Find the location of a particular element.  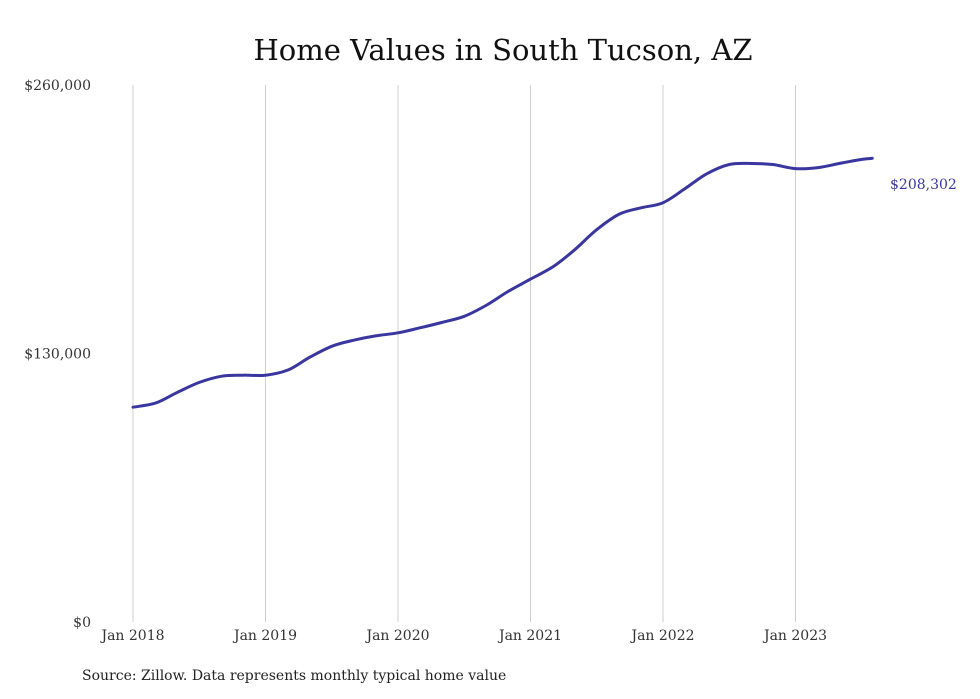

y-axis: $0 $130,000 $260,000 is located at coordinates (57, 354).